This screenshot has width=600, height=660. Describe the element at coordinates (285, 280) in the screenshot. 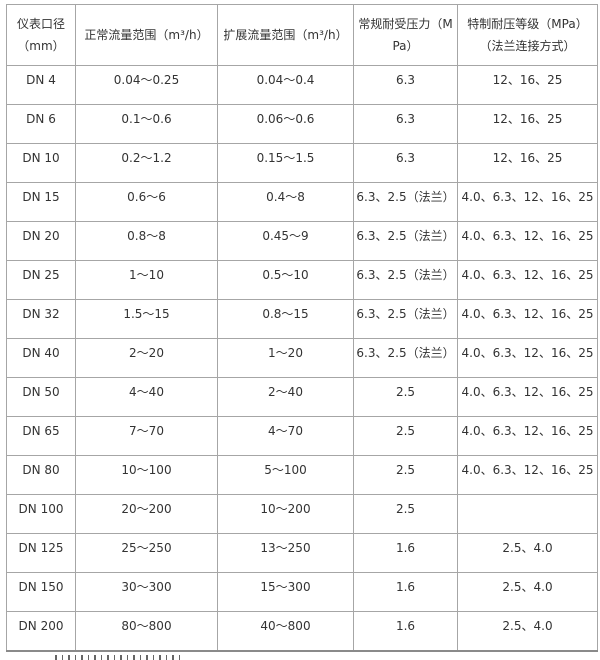

I see `cell-extended-flow-range: 0.5～10` at that location.